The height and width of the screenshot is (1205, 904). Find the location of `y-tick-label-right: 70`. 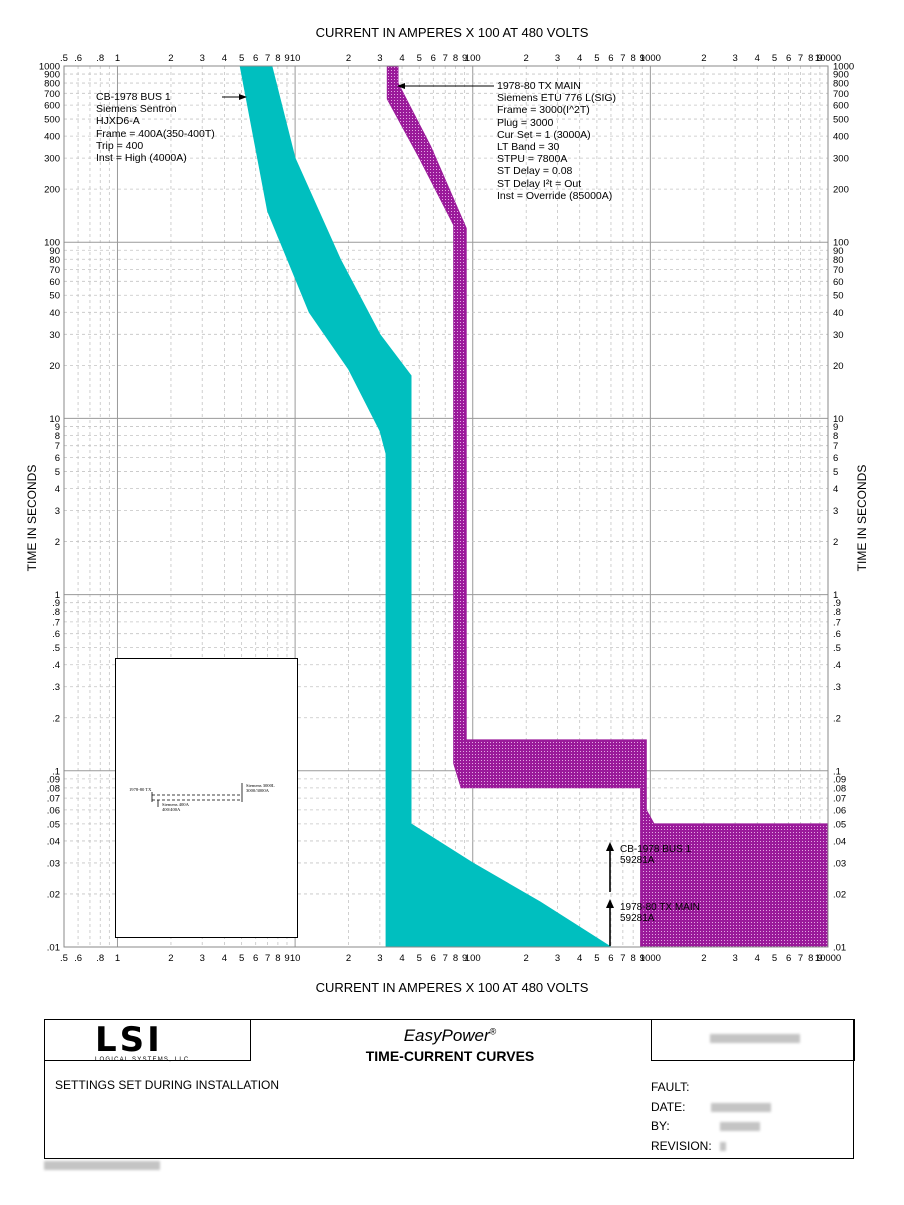

y-tick-label-right: 70 is located at coordinates (838, 270).